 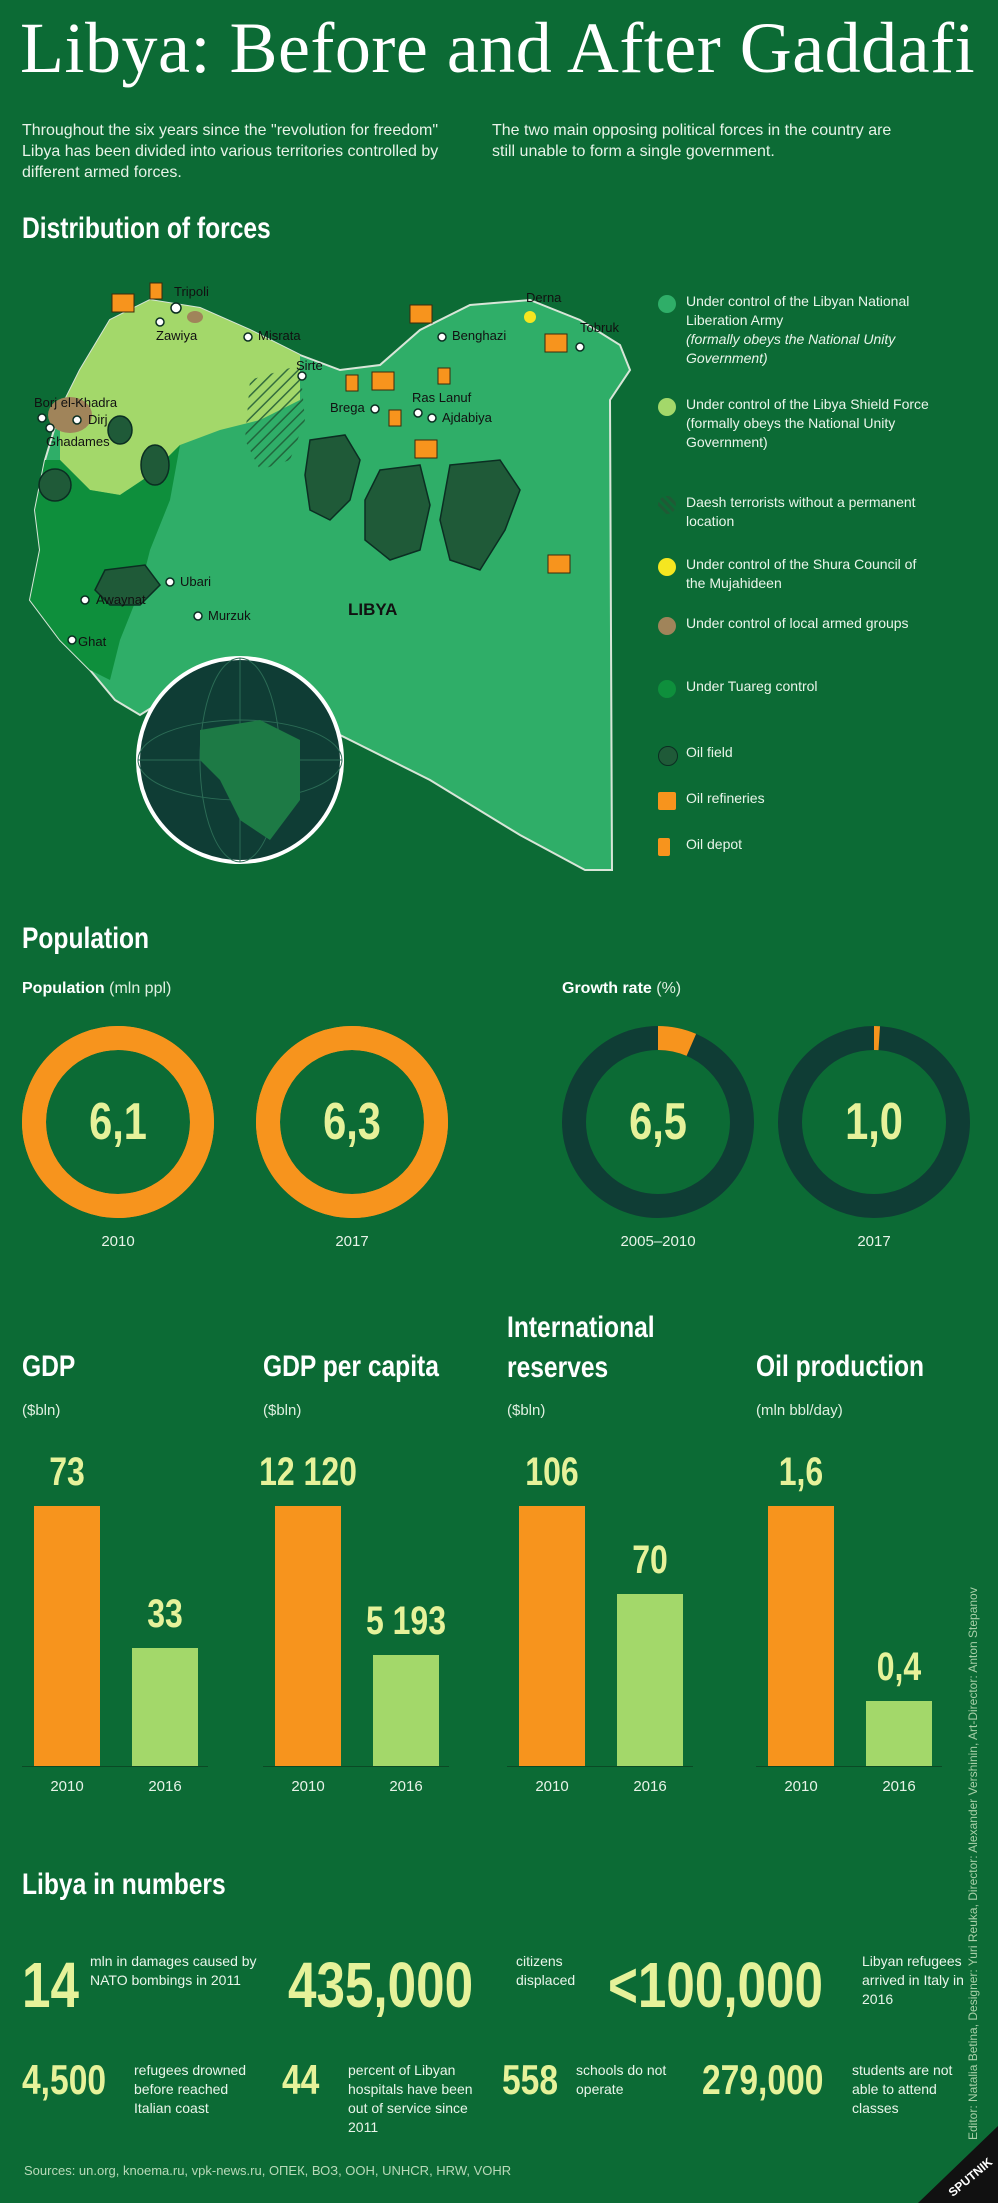 I want to click on numbers-heading: Libya in numbers, so click(x=124, y=1884).